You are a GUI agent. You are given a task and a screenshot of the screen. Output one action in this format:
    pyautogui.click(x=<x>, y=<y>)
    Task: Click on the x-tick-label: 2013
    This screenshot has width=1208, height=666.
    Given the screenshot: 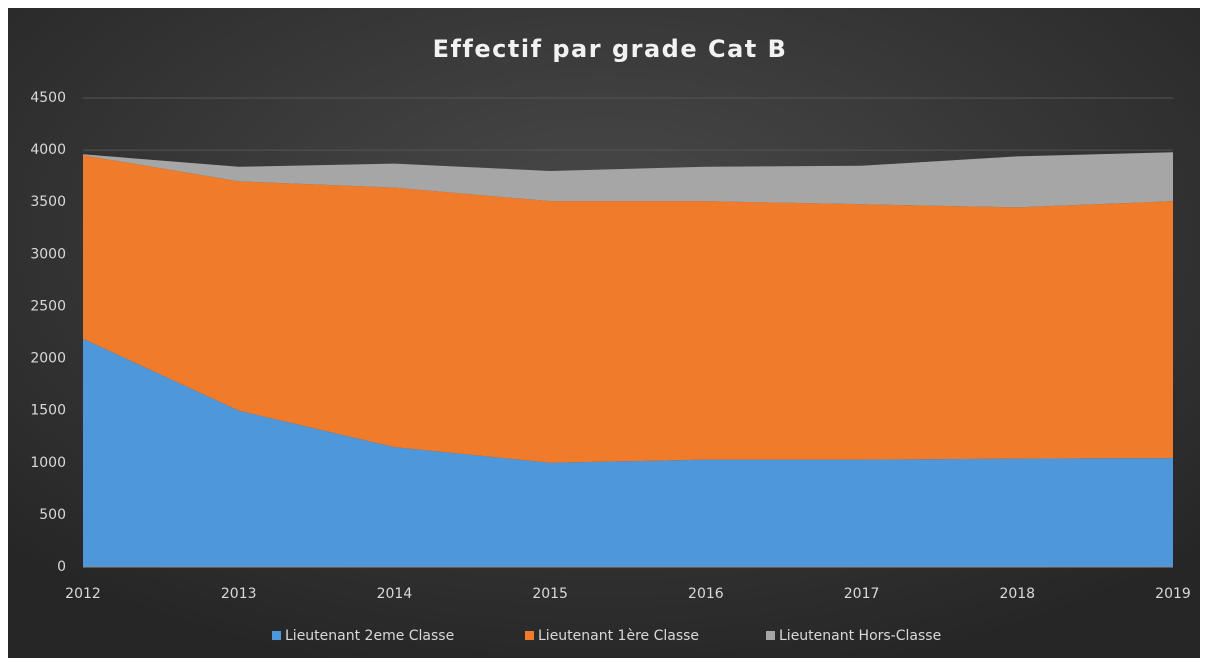 What is the action you would take?
    pyautogui.click(x=239, y=594)
    